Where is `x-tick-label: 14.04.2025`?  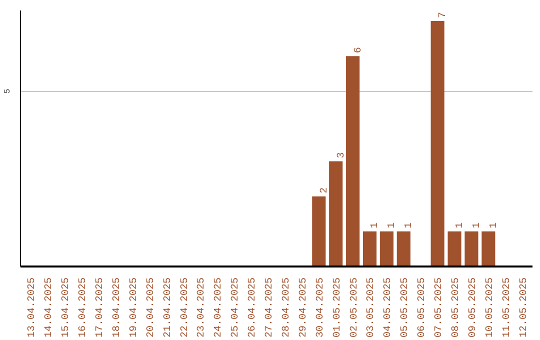
x-tick-label: 14.04.2025 is located at coordinates (50, 307).